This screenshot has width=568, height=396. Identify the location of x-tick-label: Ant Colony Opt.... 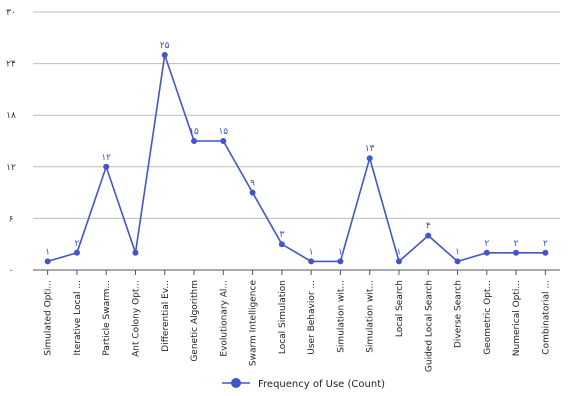
(136, 318).